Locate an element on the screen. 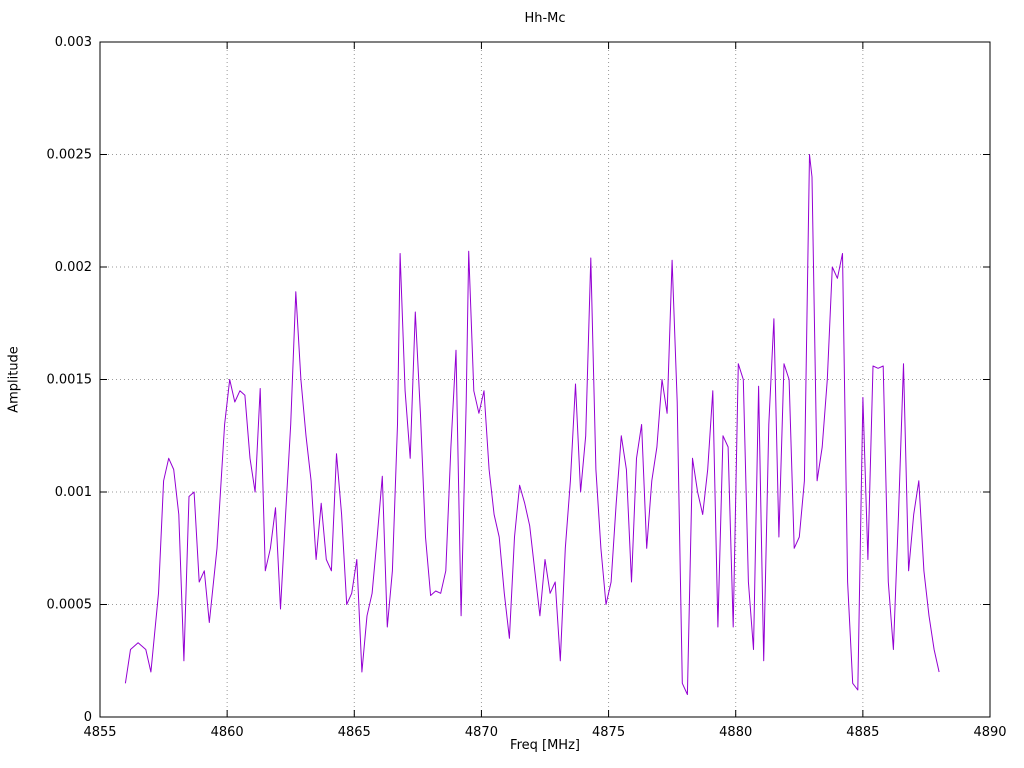 The width and height of the screenshot is (1024, 768). y-tick-label: 0.0005 is located at coordinates (70, 605).